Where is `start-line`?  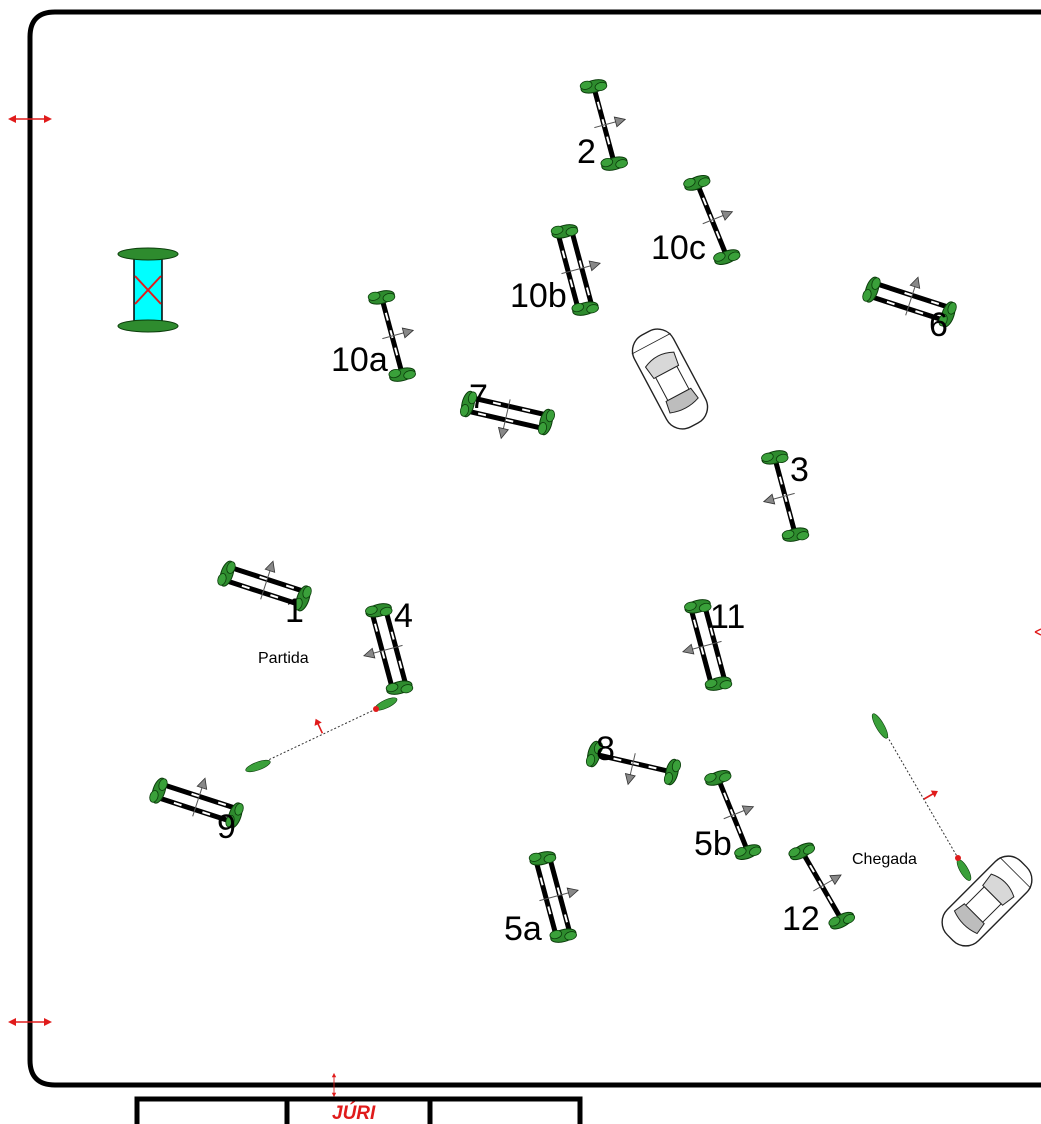
start-line is located at coordinates (321, 735).